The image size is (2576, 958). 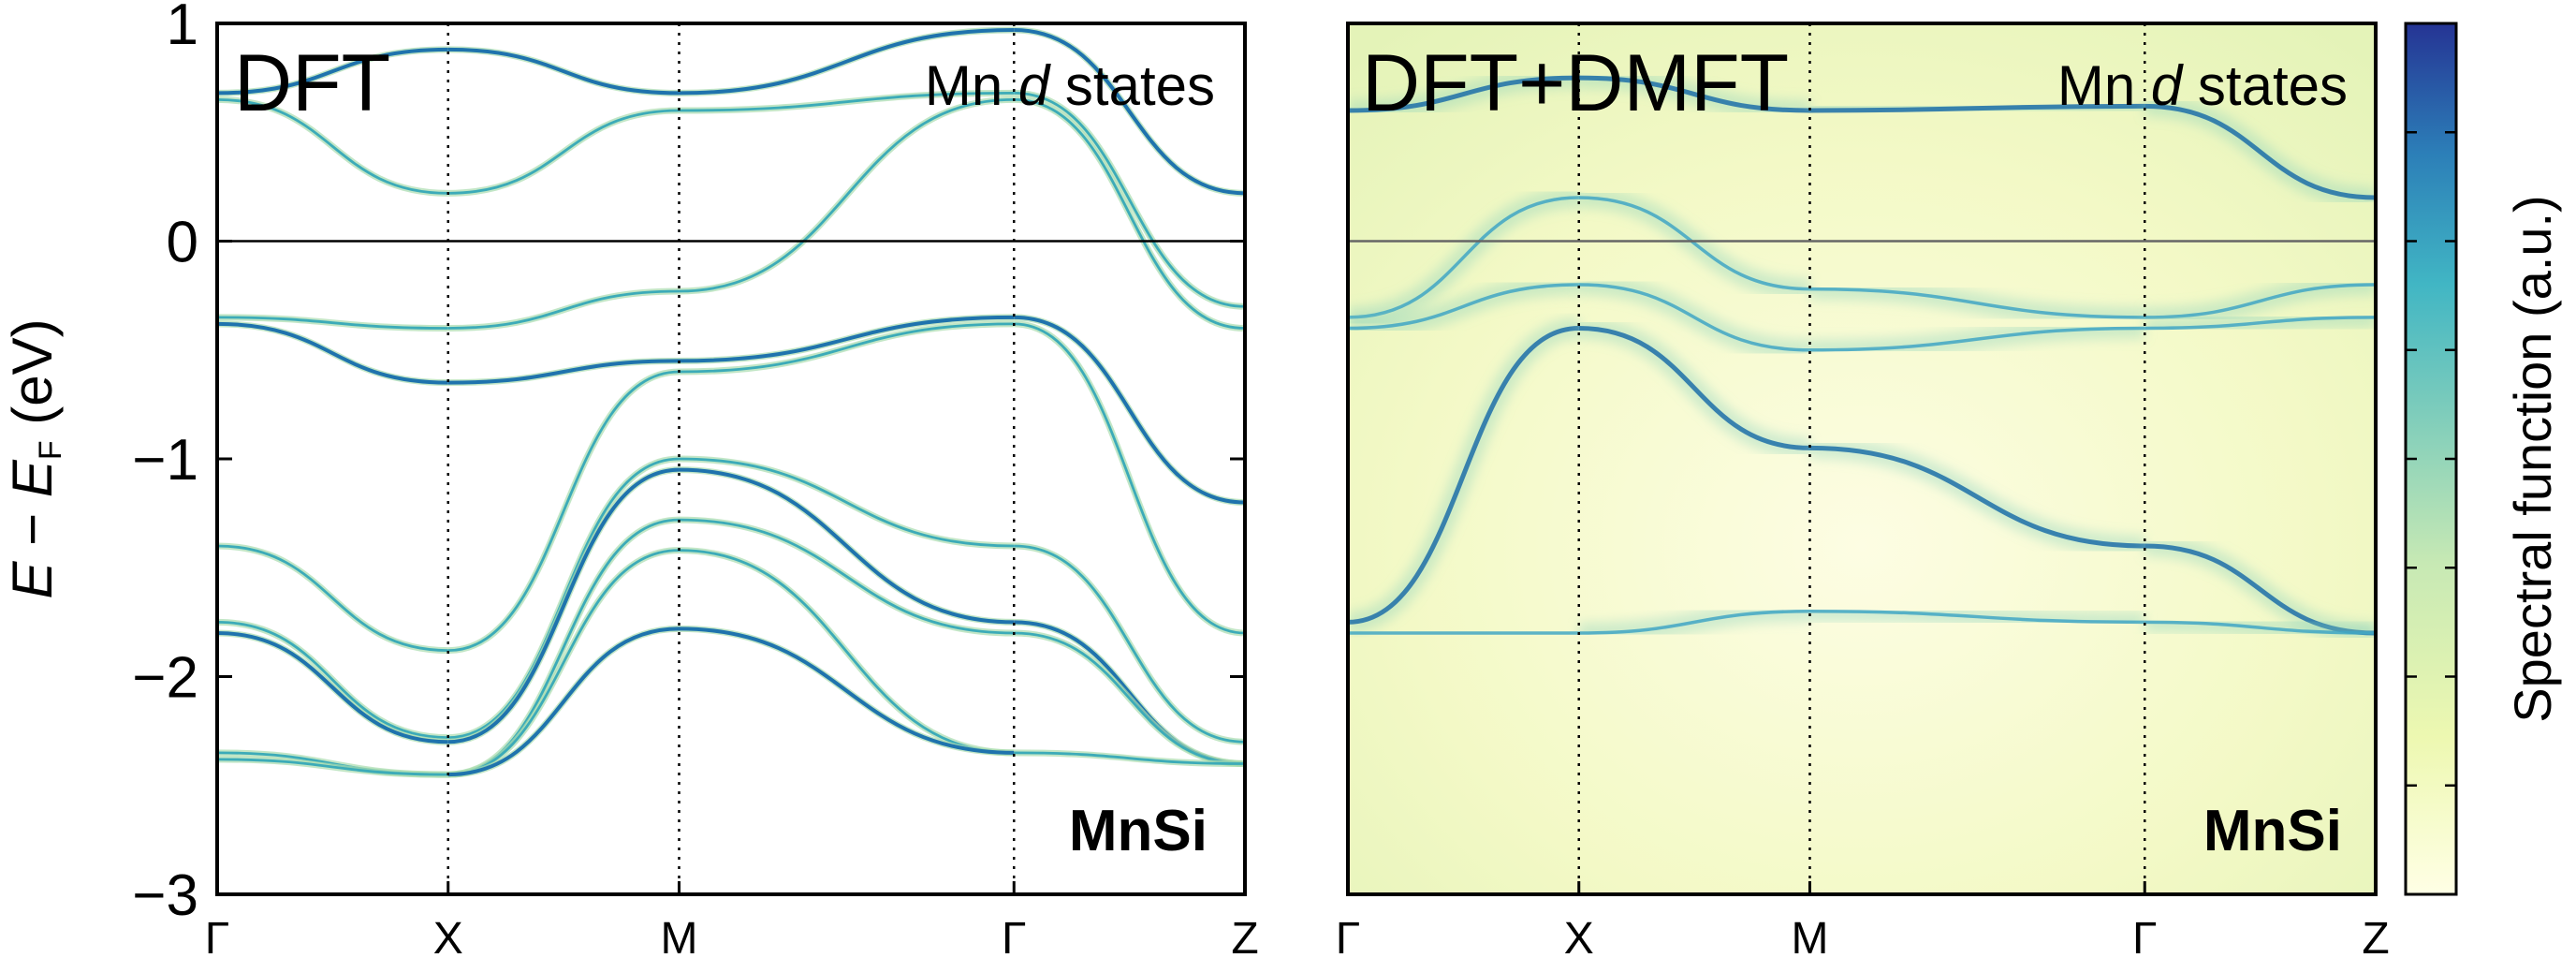 What do you see at coordinates (2272, 831) in the screenshot?
I see `dmft-material-label: MnSi` at bounding box center [2272, 831].